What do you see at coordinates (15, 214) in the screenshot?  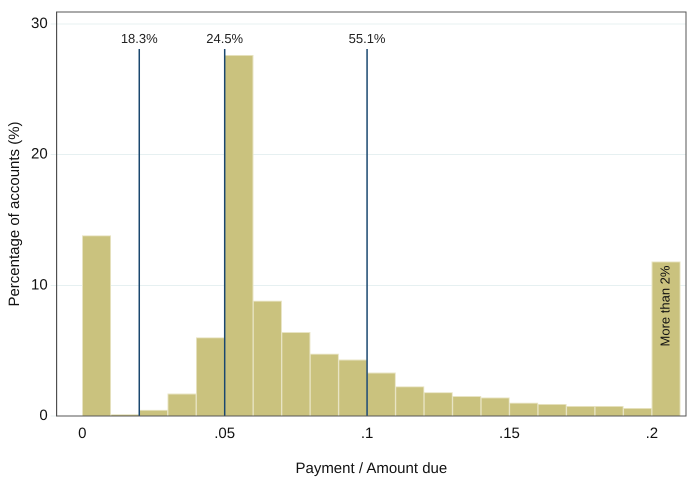 I see `y-axis-title: Percentage of accounts (%)` at bounding box center [15, 214].